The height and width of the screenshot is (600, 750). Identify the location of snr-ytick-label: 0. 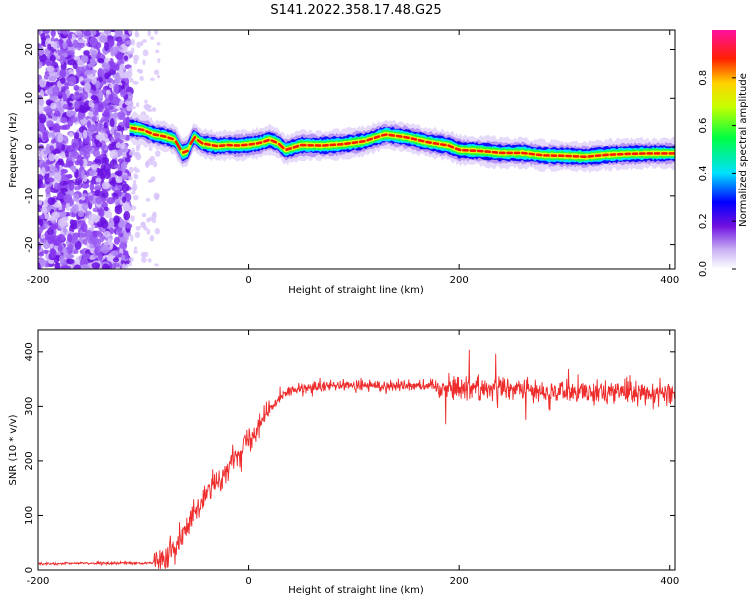
(29, 570).